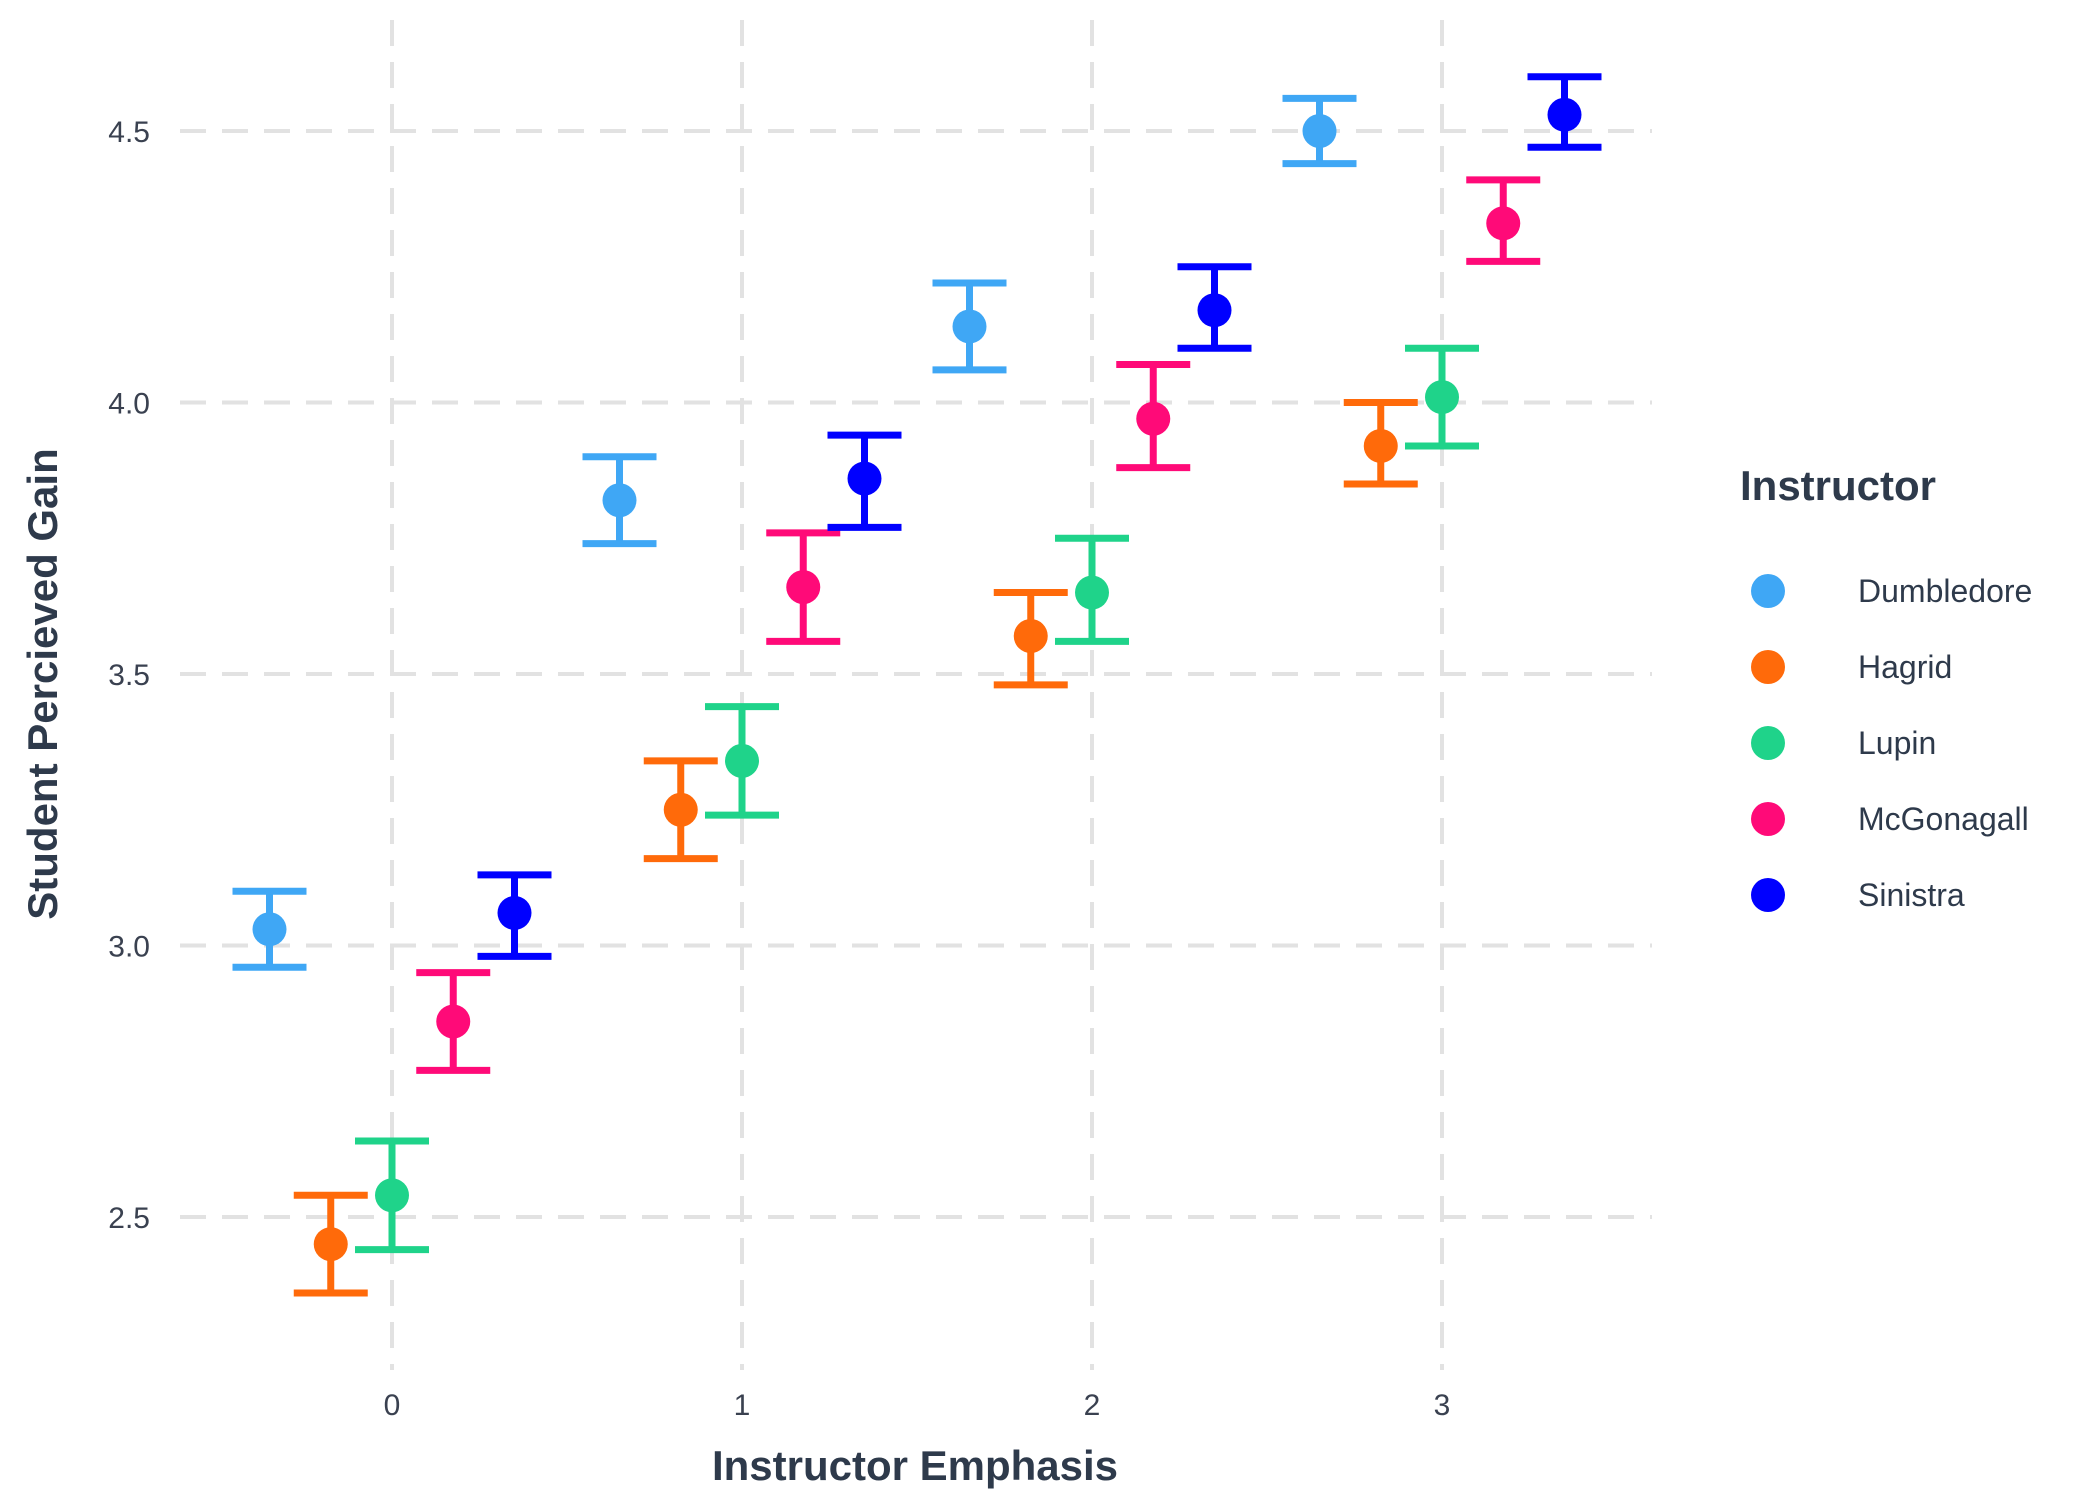 This screenshot has width=2100, height=1500. What do you see at coordinates (1911, 895) in the screenshot?
I see `legend-label-sinistra: Sinistra` at bounding box center [1911, 895].